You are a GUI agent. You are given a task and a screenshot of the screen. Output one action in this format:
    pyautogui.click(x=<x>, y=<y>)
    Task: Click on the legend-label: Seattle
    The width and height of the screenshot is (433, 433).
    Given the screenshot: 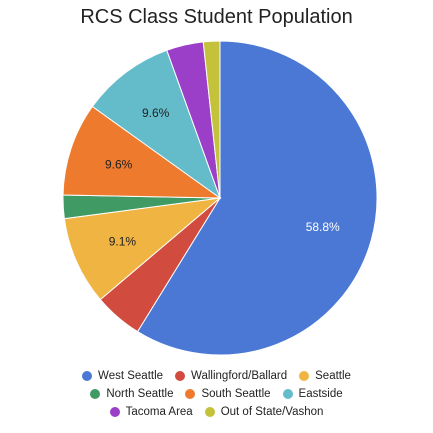 What is the action you would take?
    pyautogui.click(x=333, y=376)
    